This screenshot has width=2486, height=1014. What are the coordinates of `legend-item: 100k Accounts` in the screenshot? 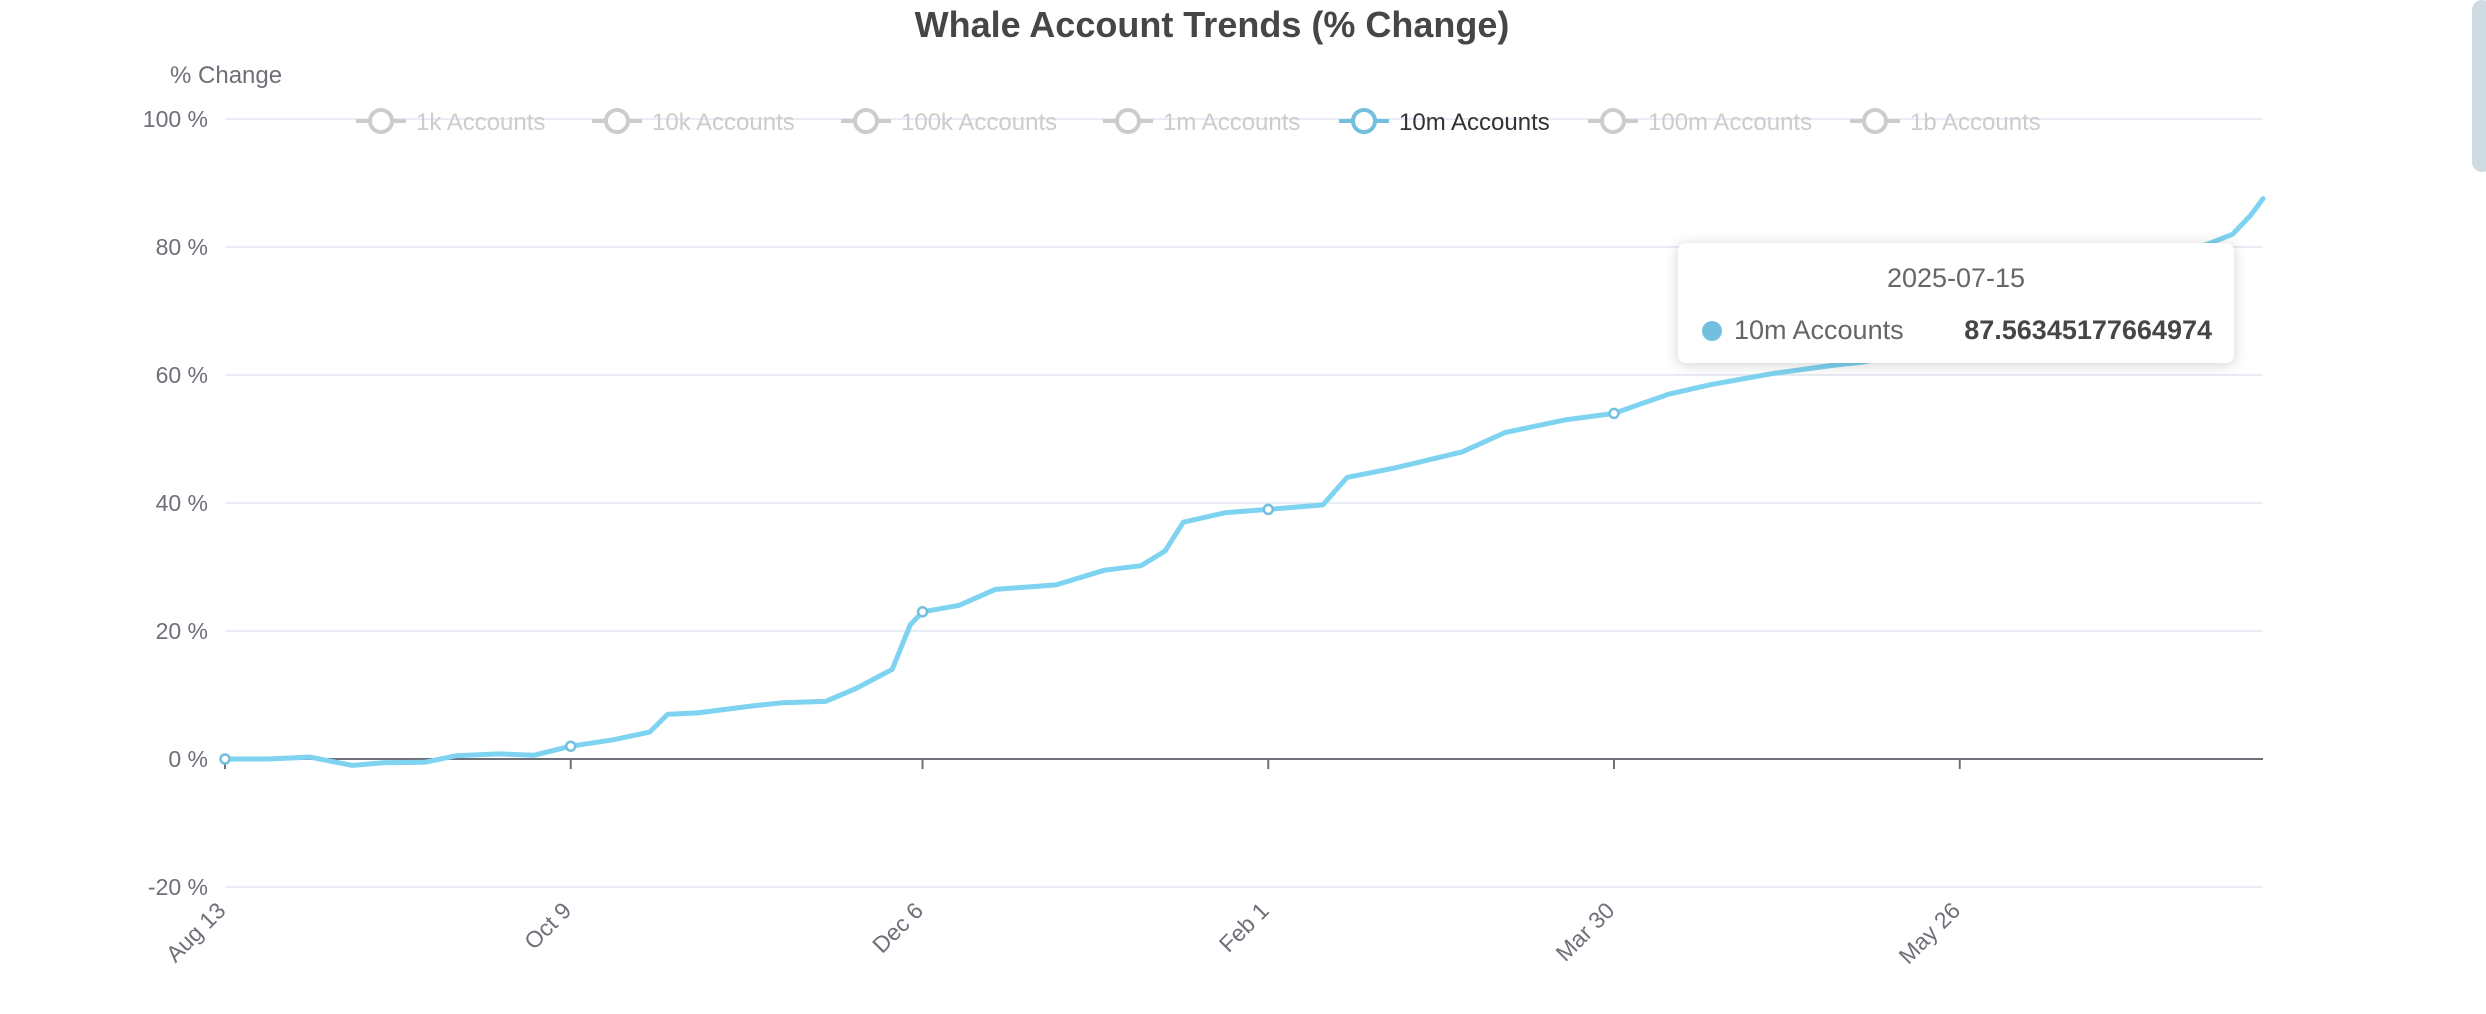 It's located at (949, 122).